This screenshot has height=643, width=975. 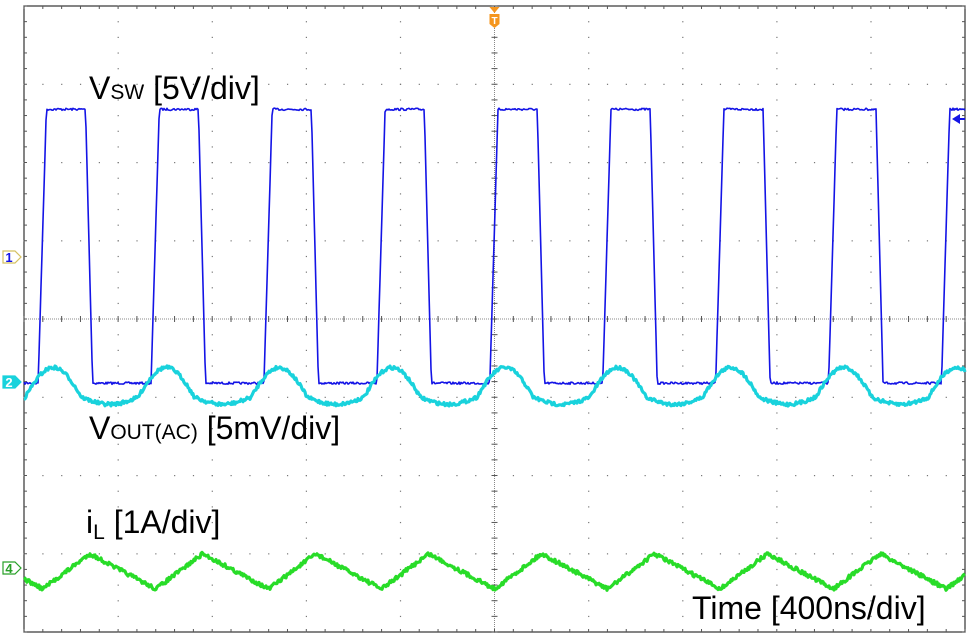 I want to click on vsw-label-main: V, so click(x=100, y=88).